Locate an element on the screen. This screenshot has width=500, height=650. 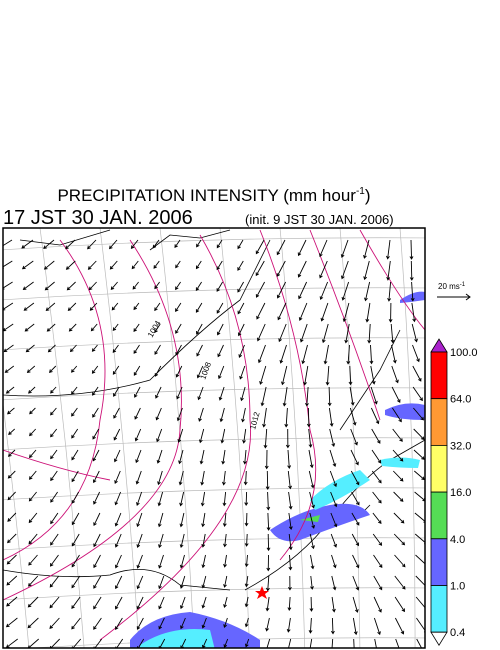
title-end: ) is located at coordinates (368, 195).